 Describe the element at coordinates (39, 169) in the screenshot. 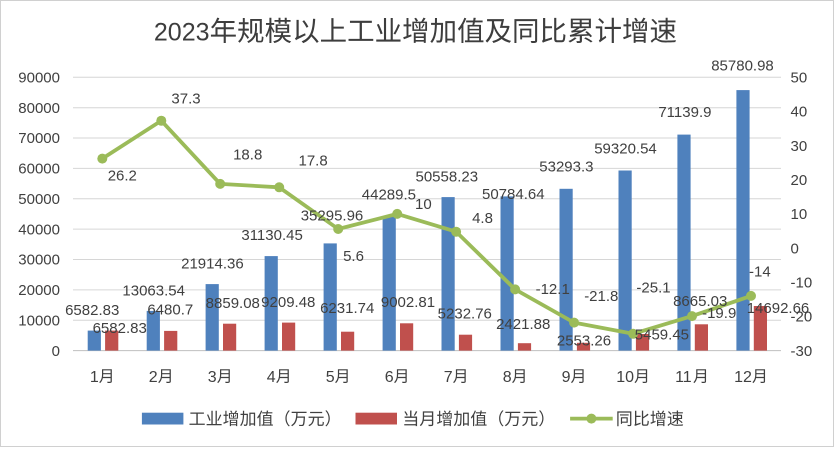

I see `svg-text: 60000` at that location.